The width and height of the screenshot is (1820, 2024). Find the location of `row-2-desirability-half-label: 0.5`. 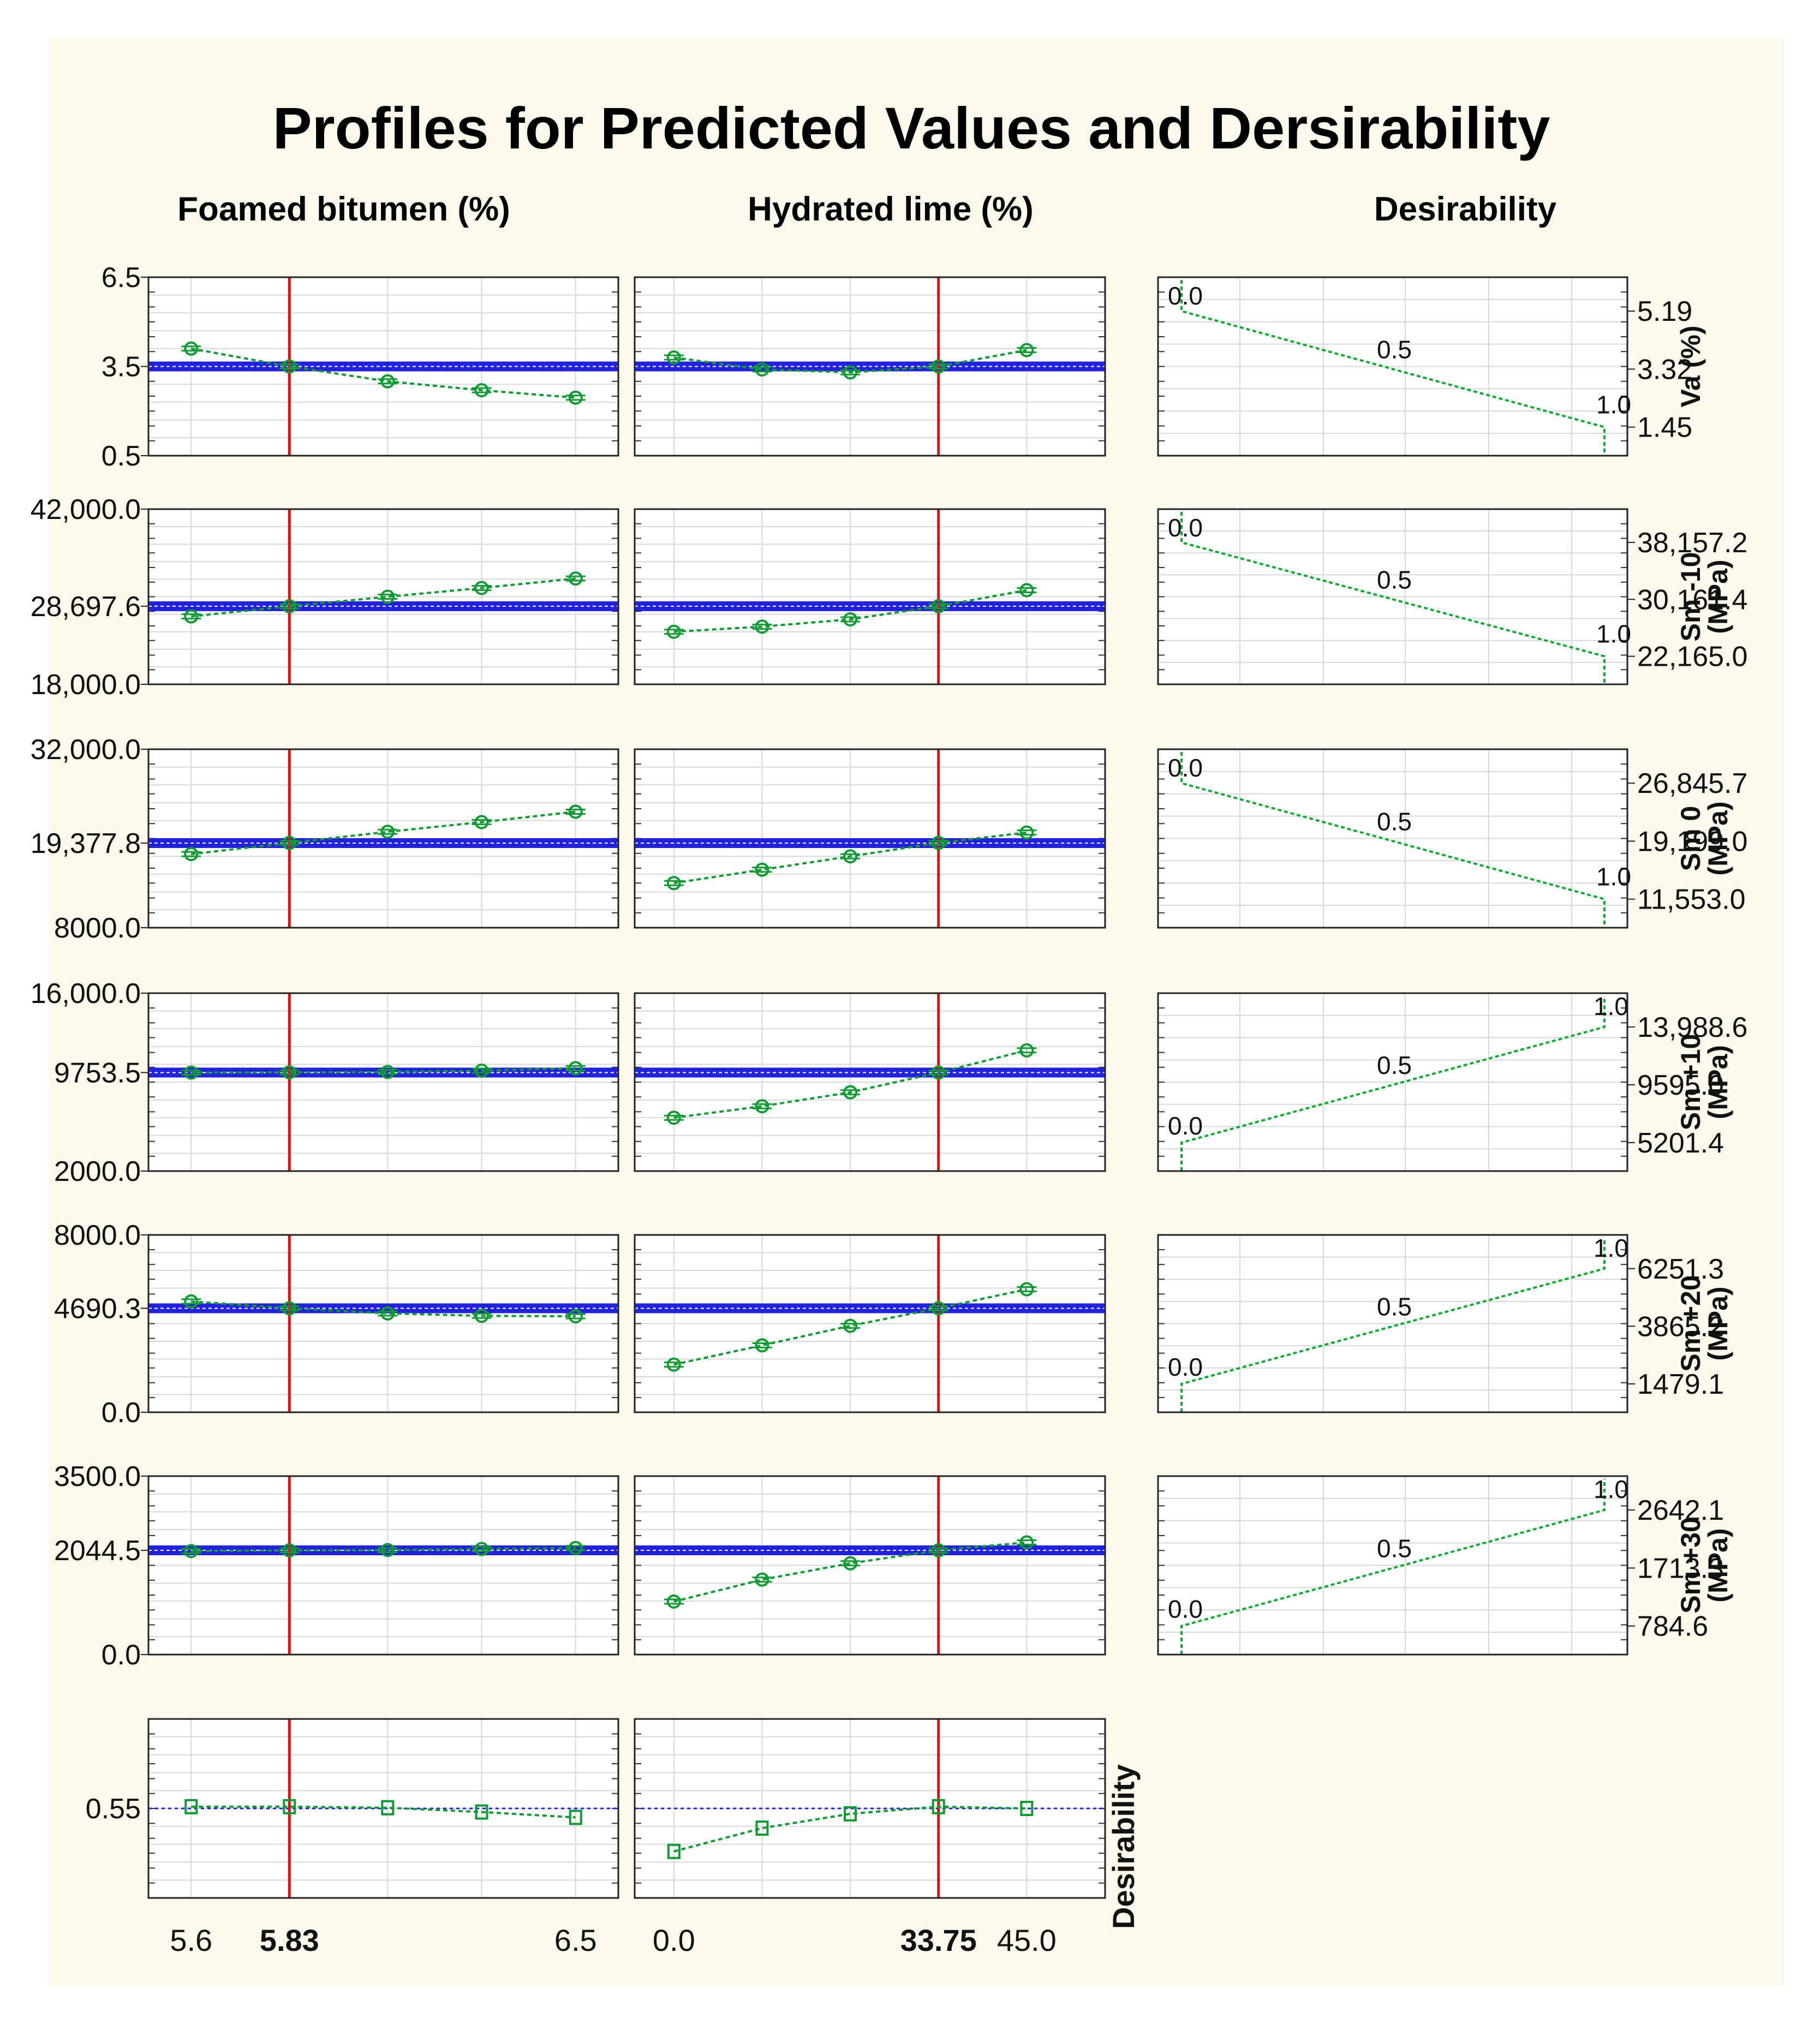

row-2-desirability-half-label: 0.5 is located at coordinates (1394, 579).